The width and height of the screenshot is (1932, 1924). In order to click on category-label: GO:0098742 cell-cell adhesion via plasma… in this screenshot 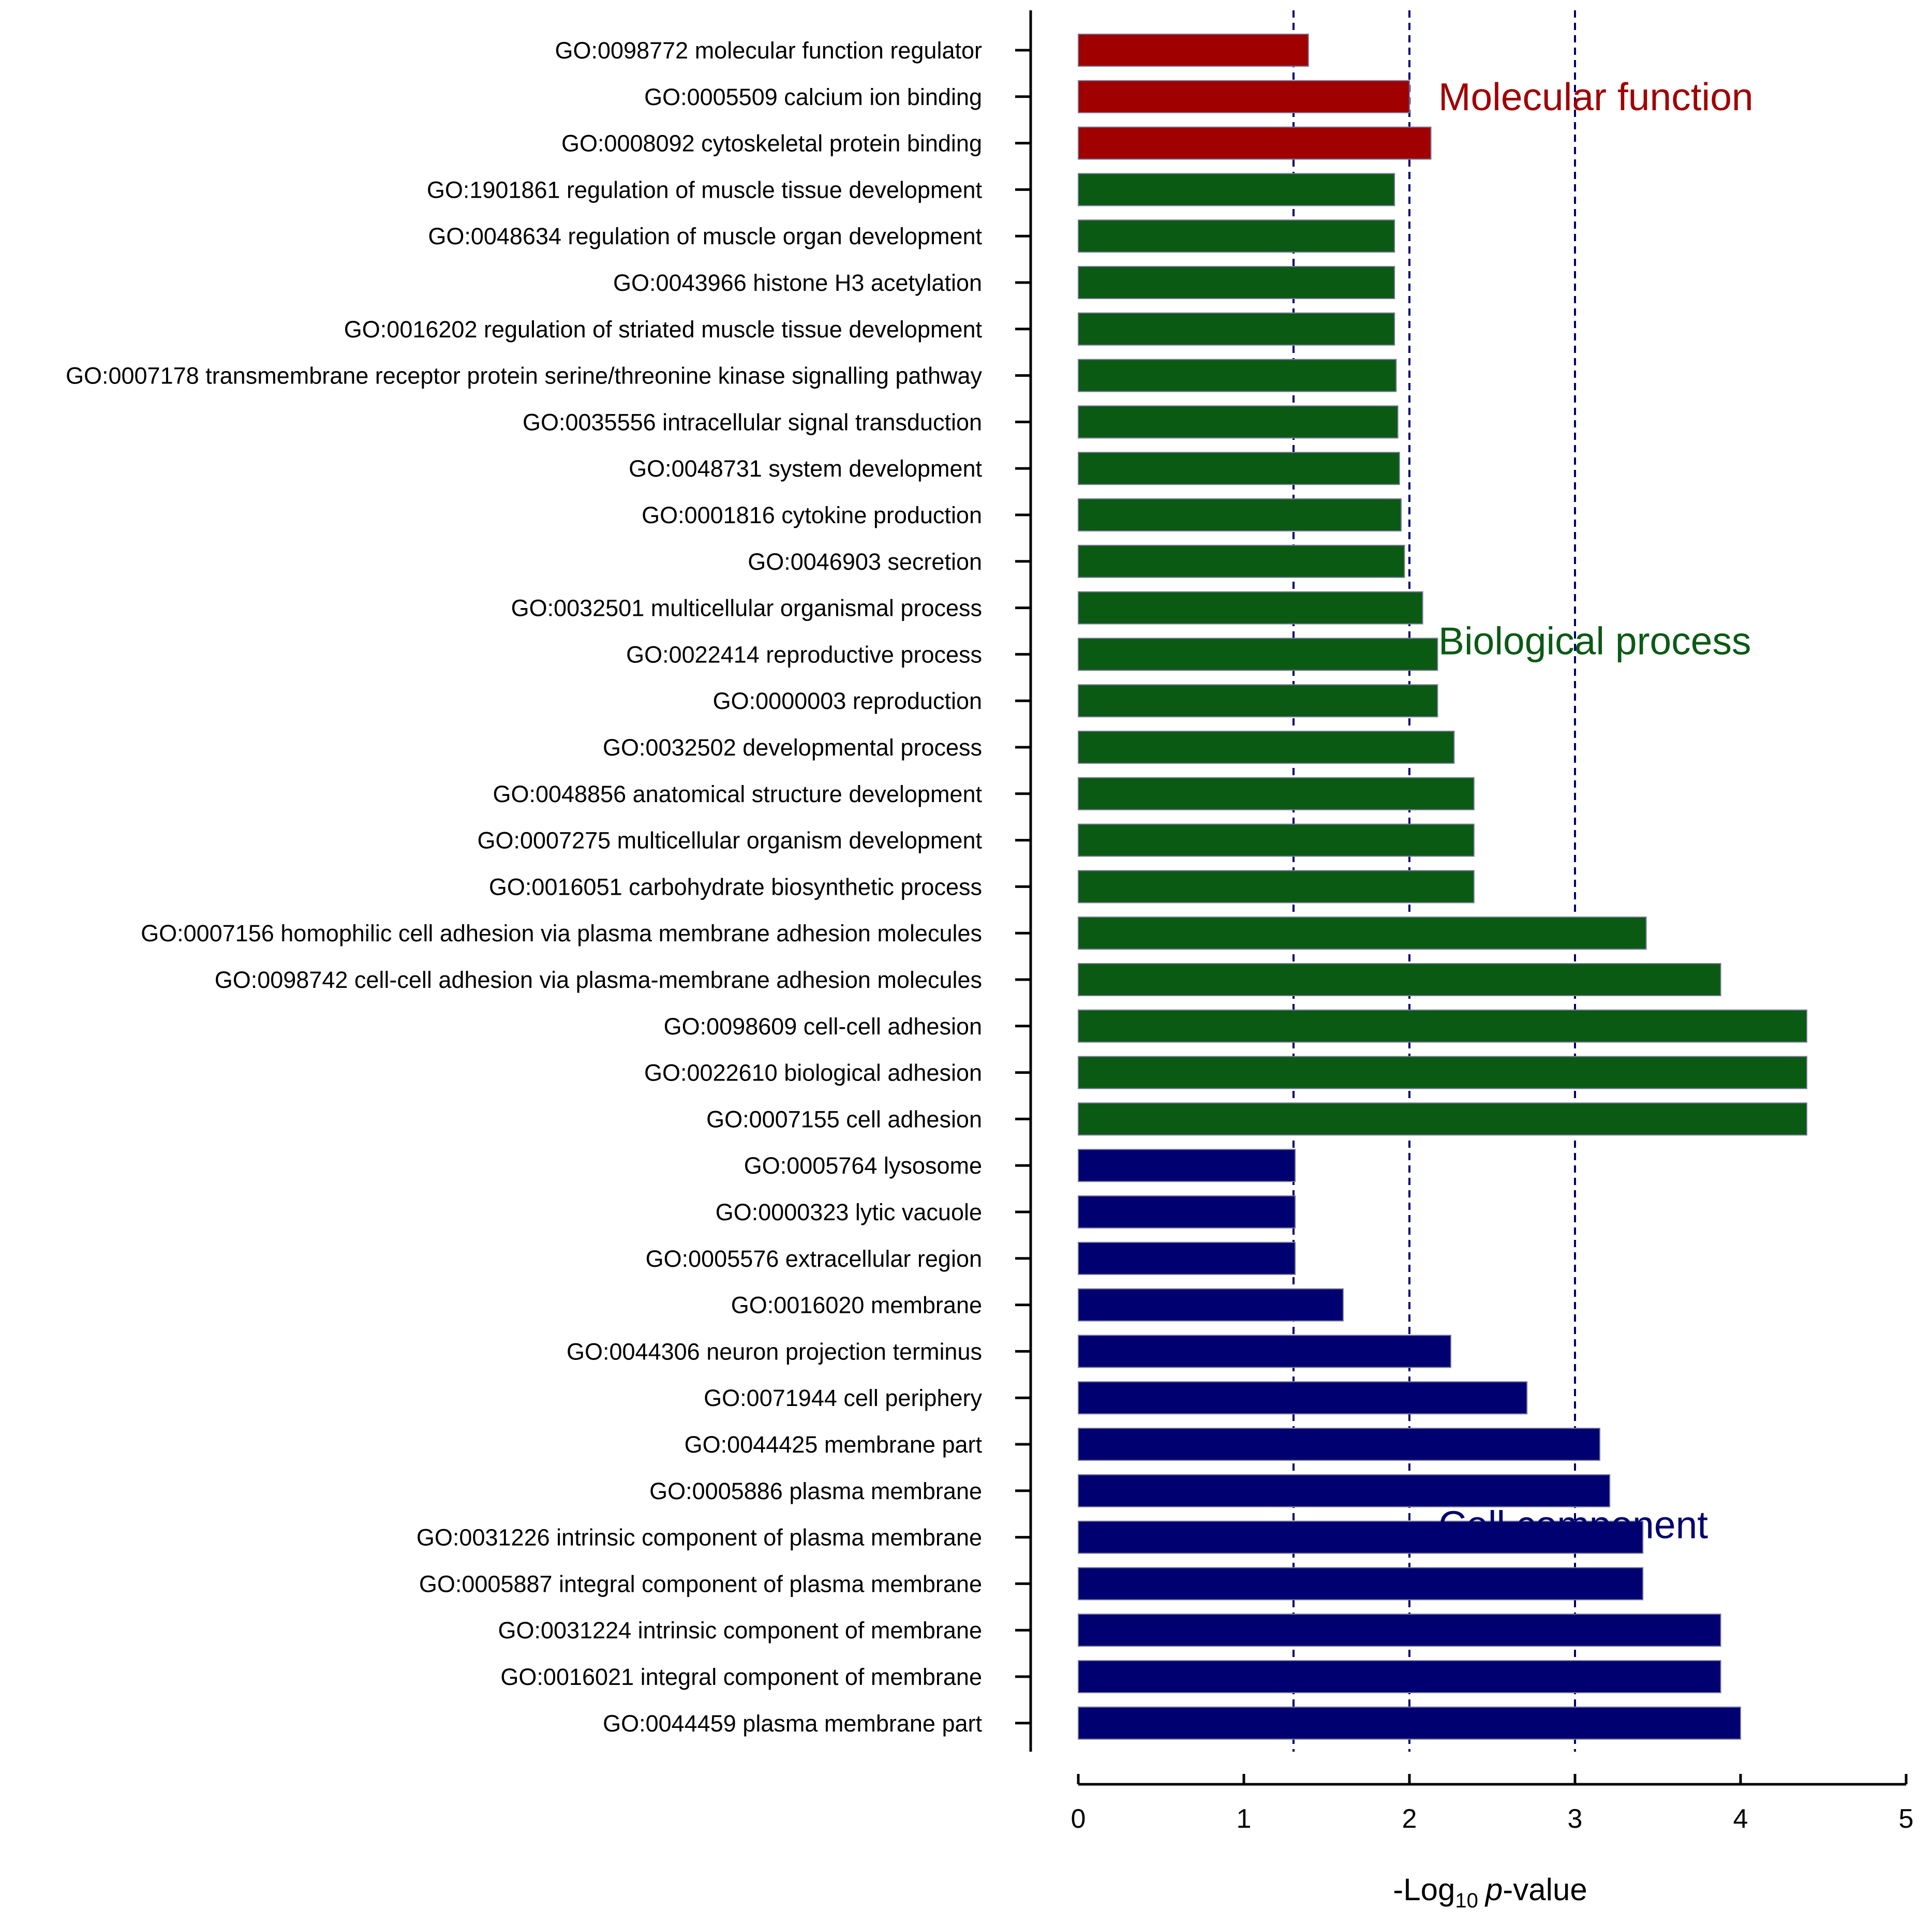, I will do `click(598, 980)`.